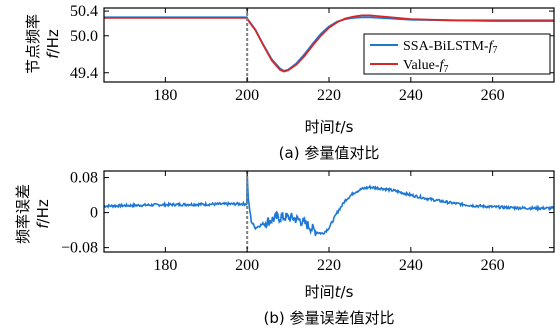 The height and width of the screenshot is (333, 560). Describe the element at coordinates (84, 178) in the screenshot. I see `y-tick-label: 0.08` at that location.